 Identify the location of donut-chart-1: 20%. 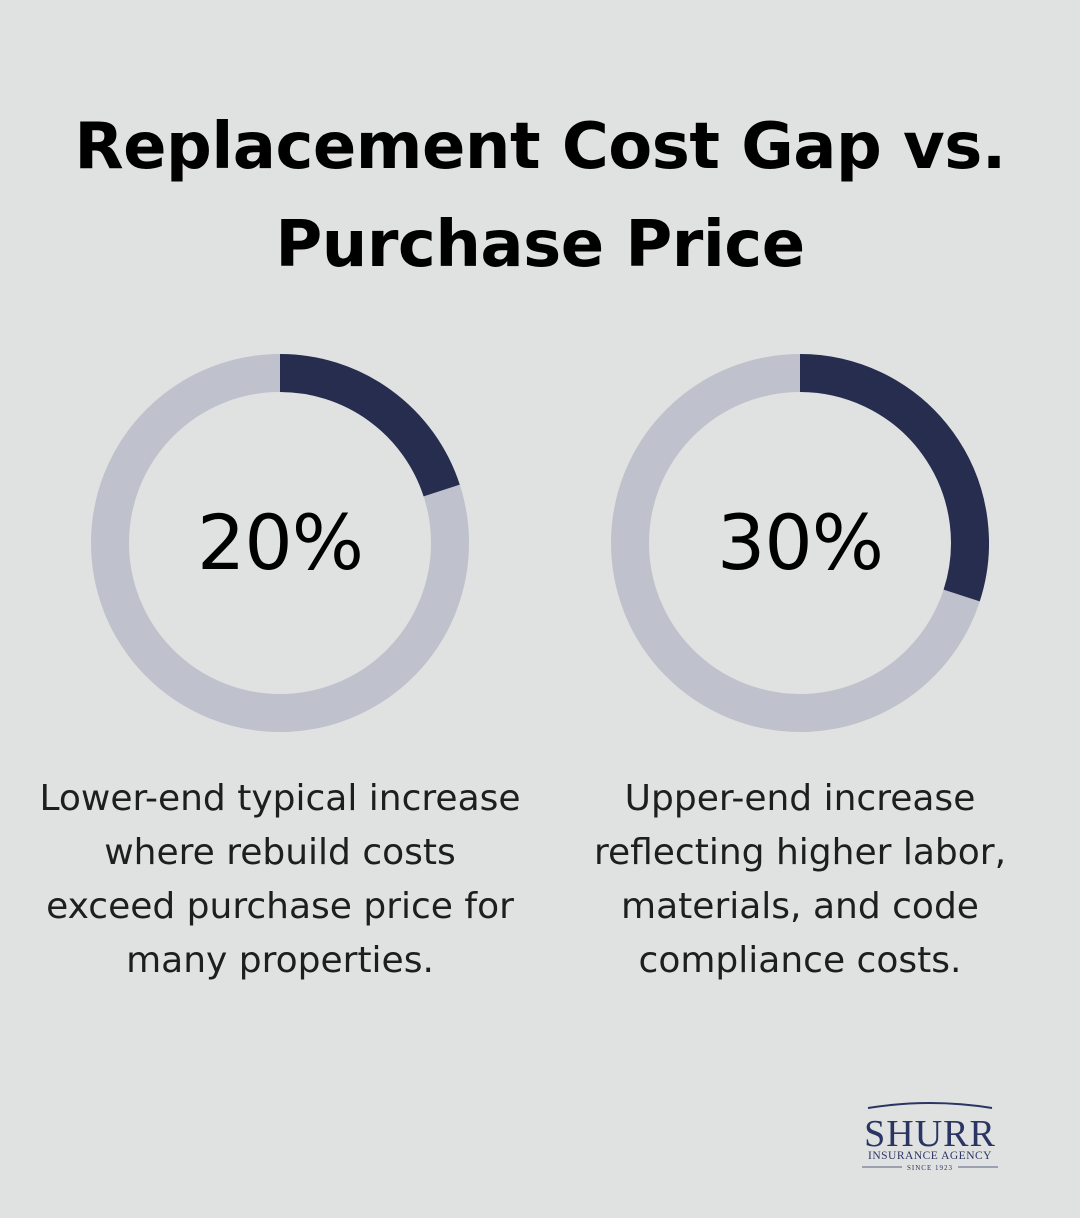
(280, 543).